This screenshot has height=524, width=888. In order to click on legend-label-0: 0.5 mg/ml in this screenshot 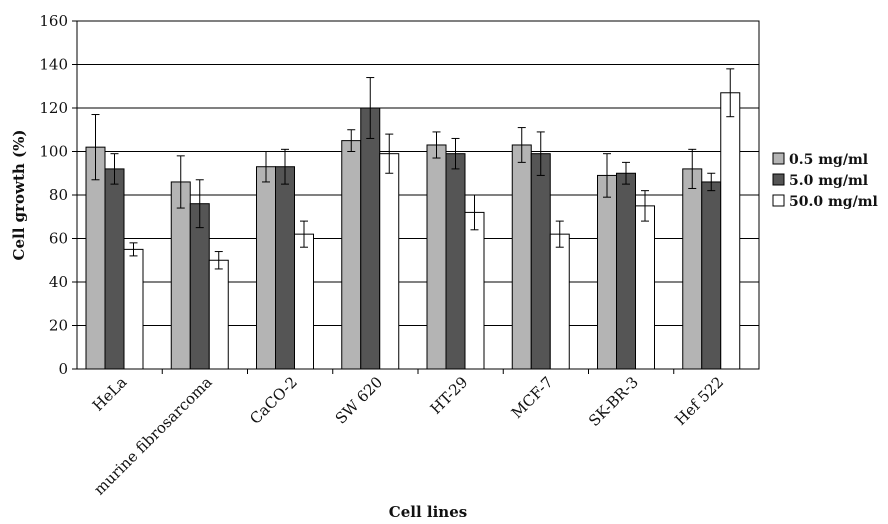, I will do `click(828, 160)`.